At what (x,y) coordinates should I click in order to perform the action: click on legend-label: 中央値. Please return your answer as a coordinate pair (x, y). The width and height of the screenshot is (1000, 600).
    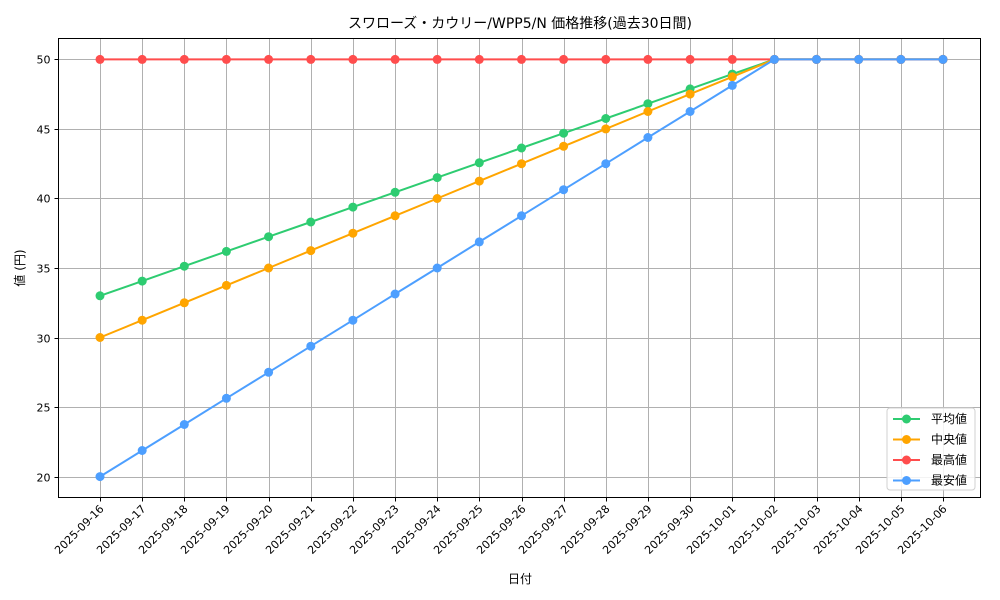
    Looking at the image, I should click on (949, 439).